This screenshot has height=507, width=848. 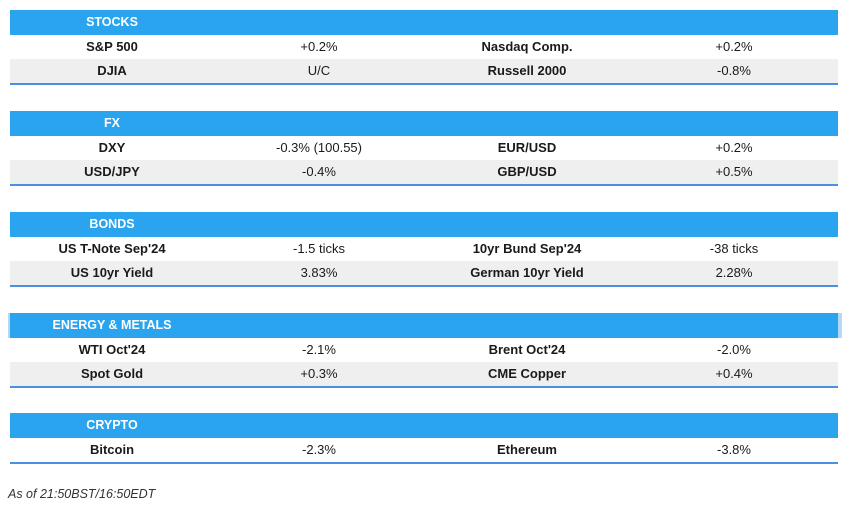 I want to click on instrument-change: +0.3%, so click(x=319, y=373).